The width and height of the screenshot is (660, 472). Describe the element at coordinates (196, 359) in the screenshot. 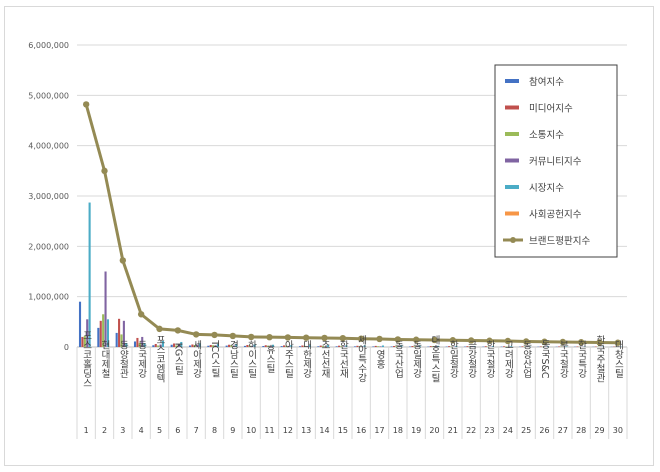

I see `category-label: 세아제강` at that location.